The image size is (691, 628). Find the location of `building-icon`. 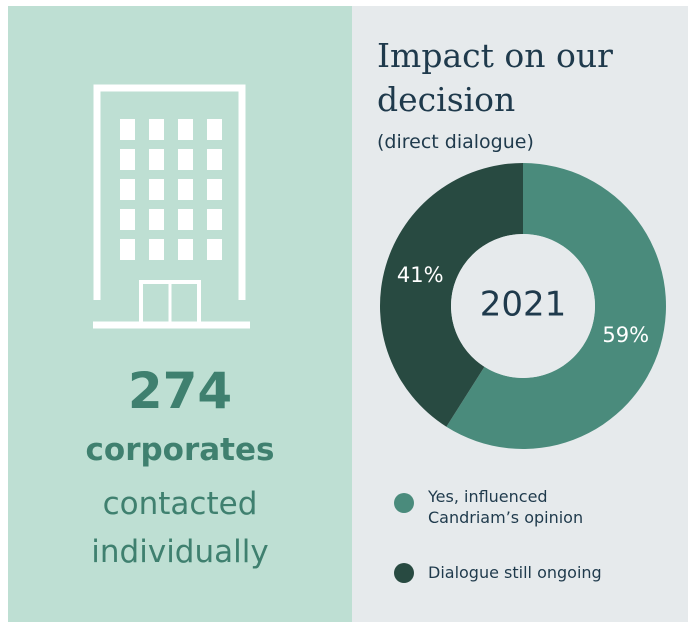

building-icon is located at coordinates (171, 206).